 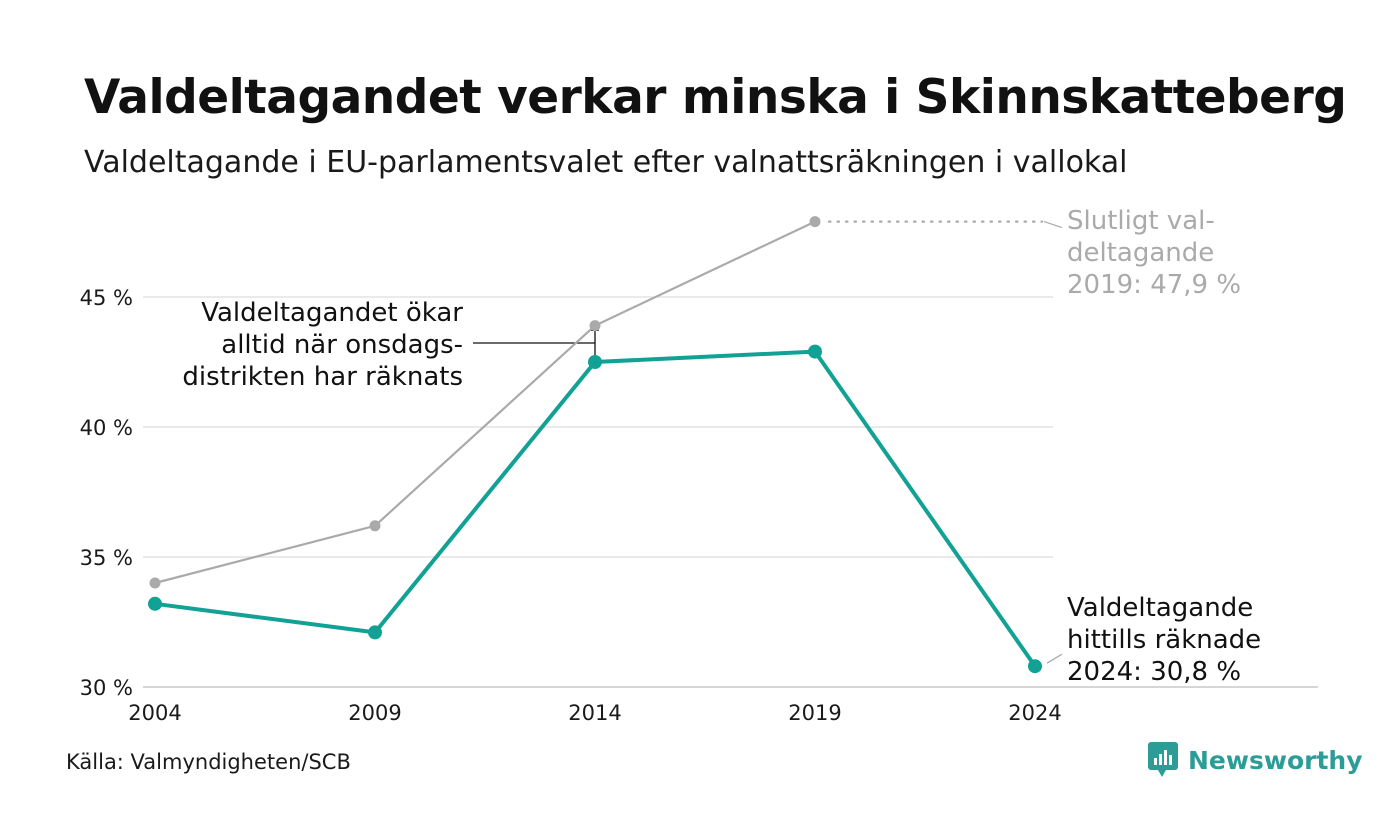 I want to click on annotation-final-tick, so click(x=1053, y=225).